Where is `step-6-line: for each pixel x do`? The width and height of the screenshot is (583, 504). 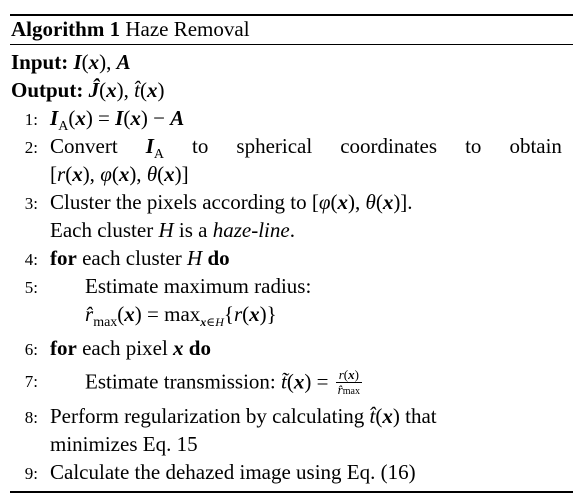 step-6-line: for each pixel x do is located at coordinates (130, 348).